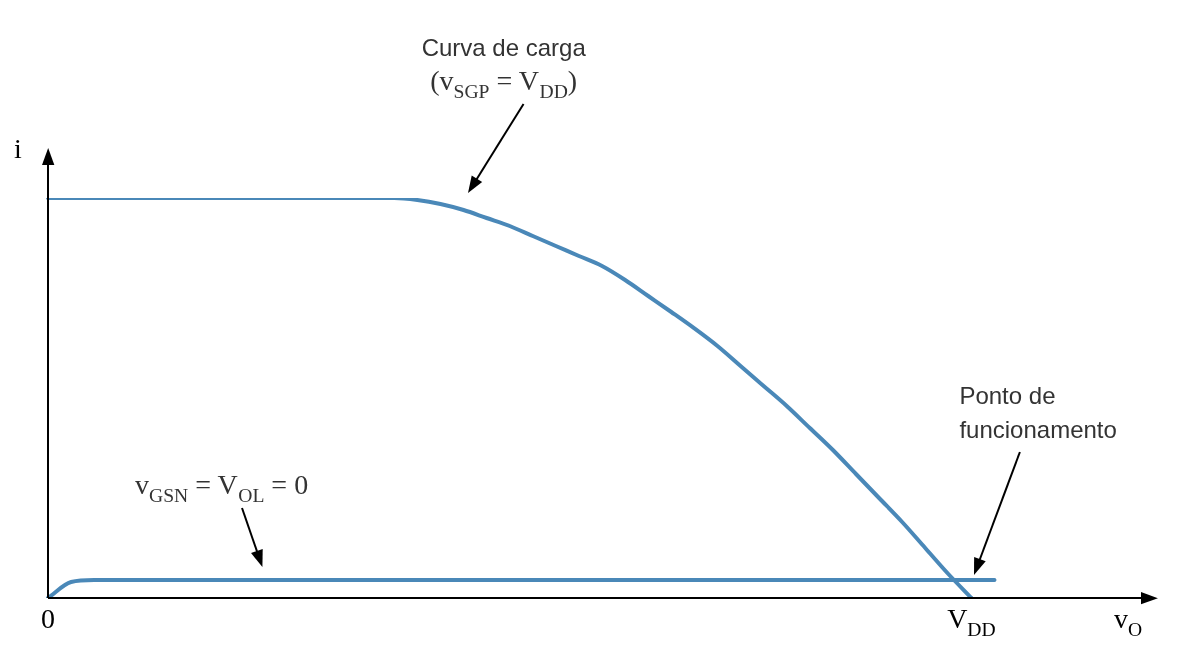 The height and width of the screenshot is (664, 1181). I want to click on annotation: Ponto de funcionamento, so click(1038, 412).